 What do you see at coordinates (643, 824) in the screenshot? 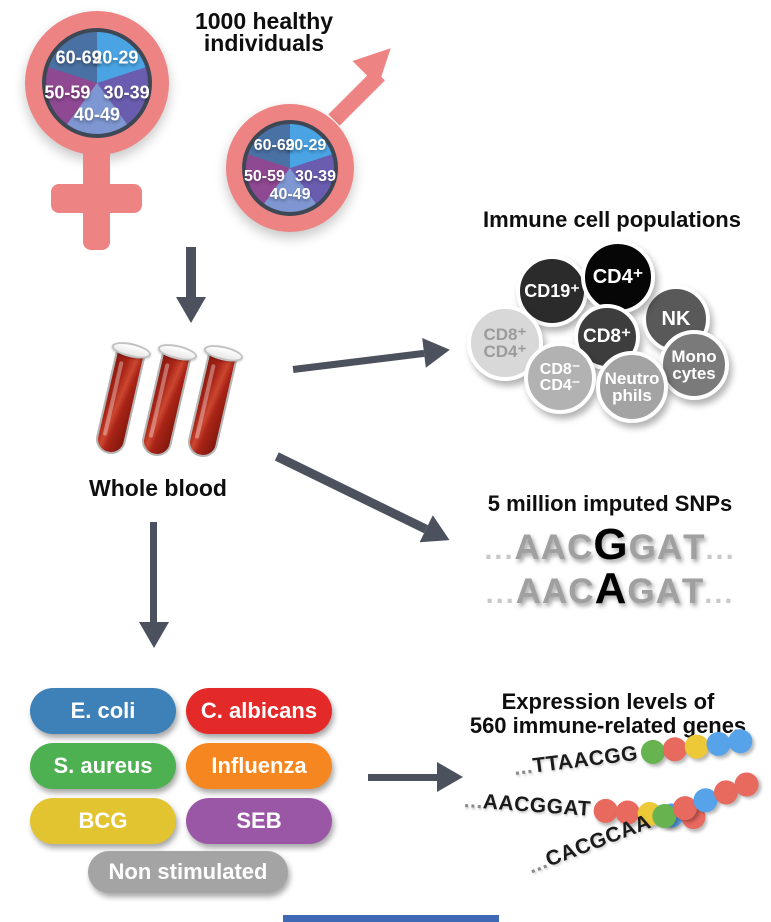
I see `gene-sequence-row: ...CACGCAA` at bounding box center [643, 824].